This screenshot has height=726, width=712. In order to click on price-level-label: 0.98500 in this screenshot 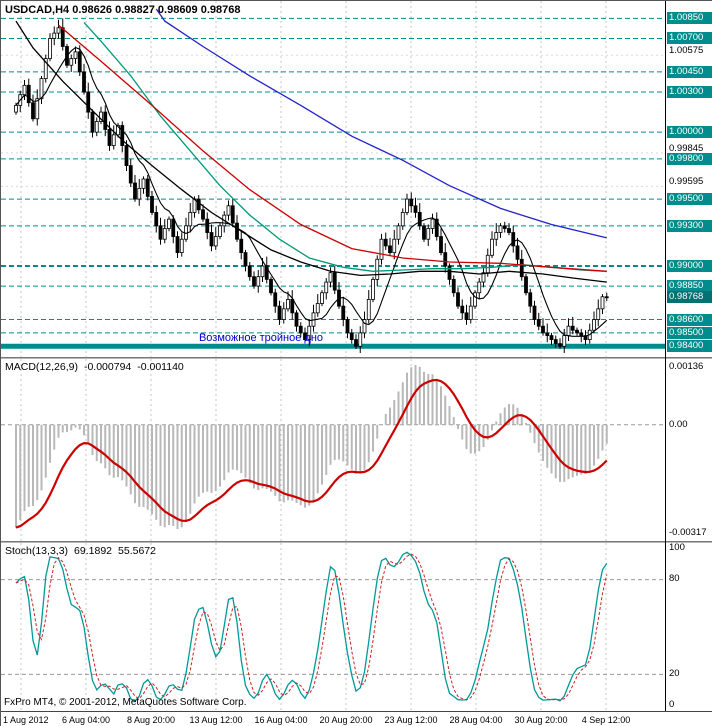, I will do `click(689, 332)`.